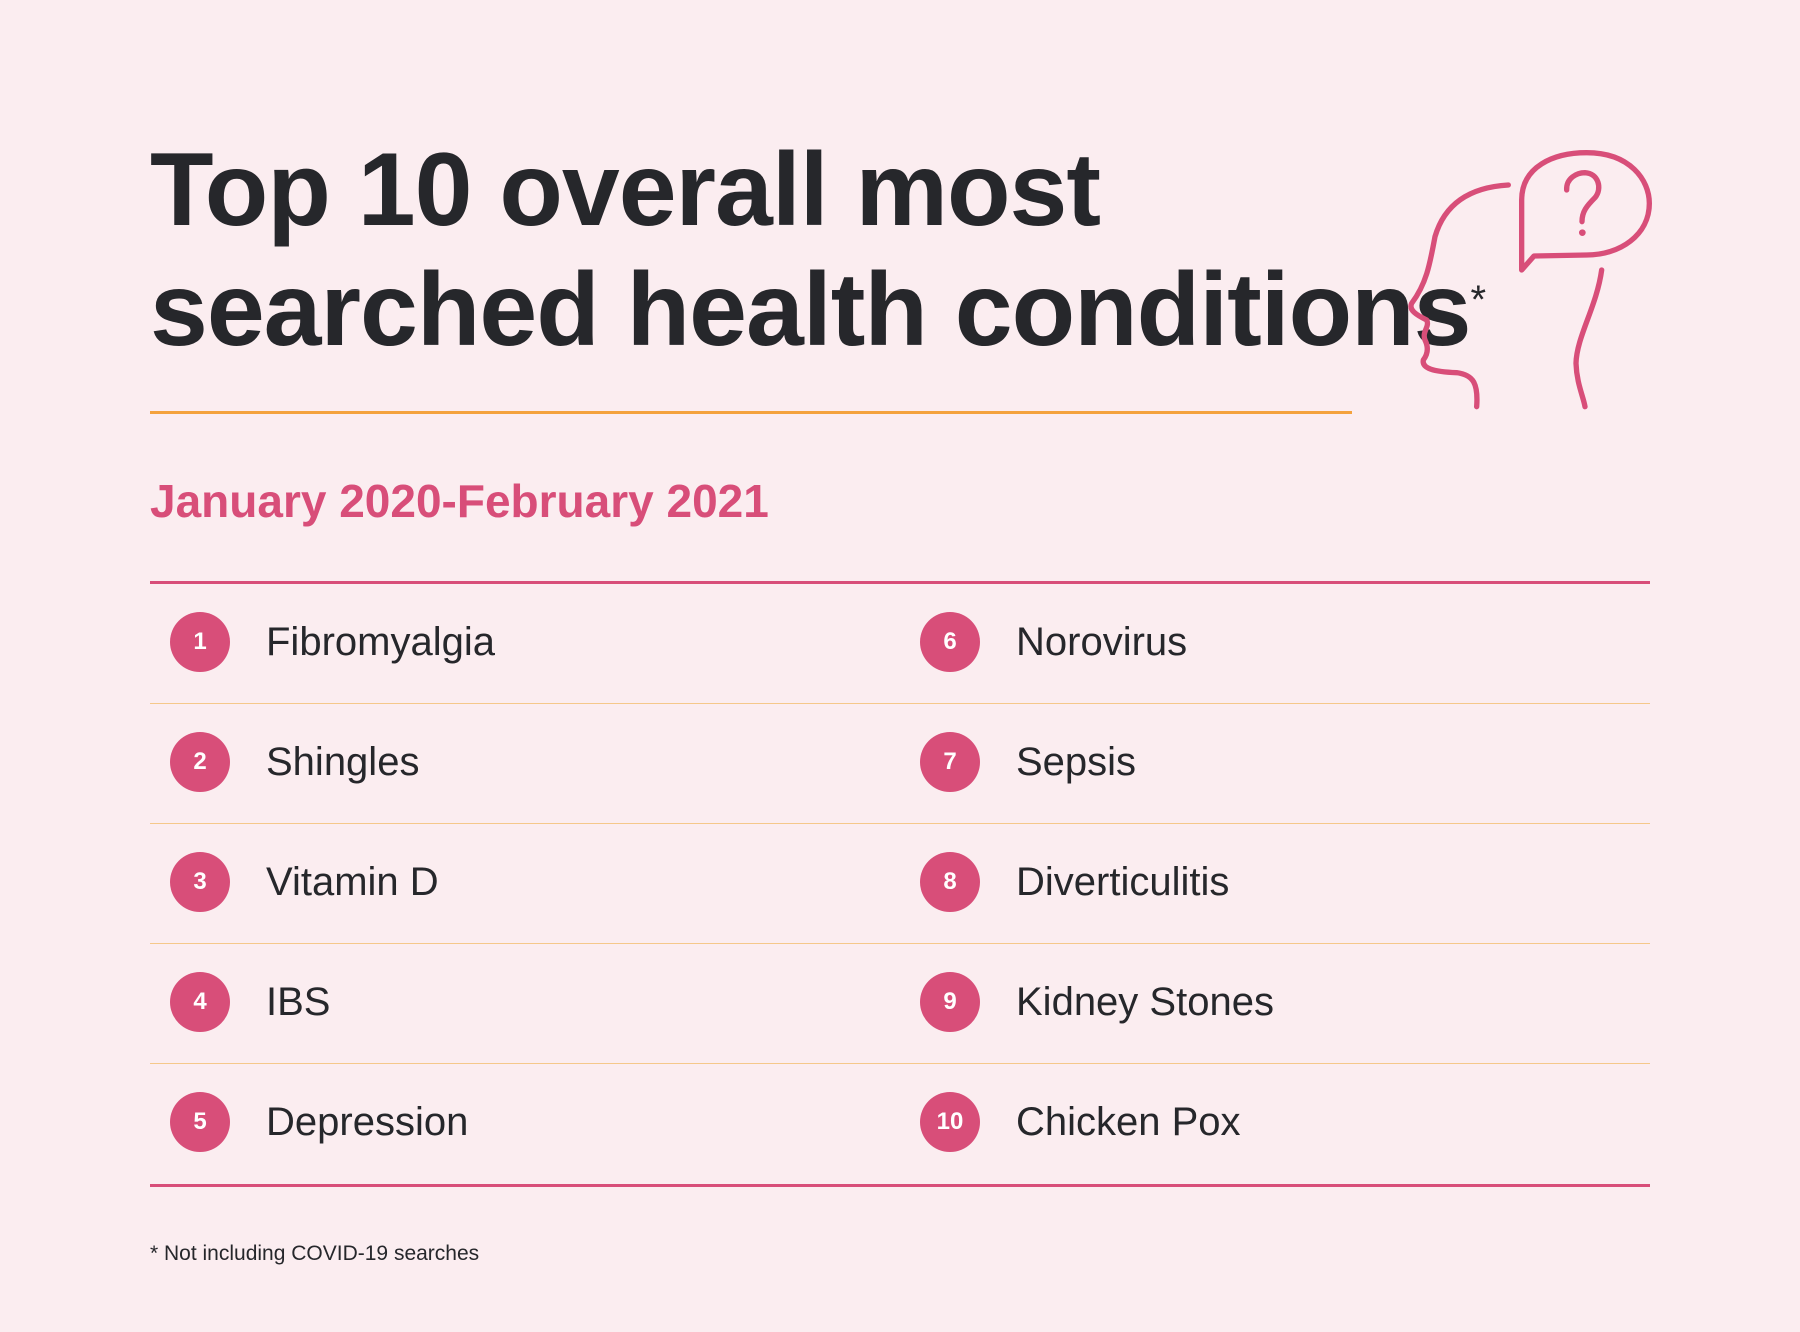 This screenshot has height=1332, width=1800. I want to click on rank-badge: 10, so click(950, 1122).